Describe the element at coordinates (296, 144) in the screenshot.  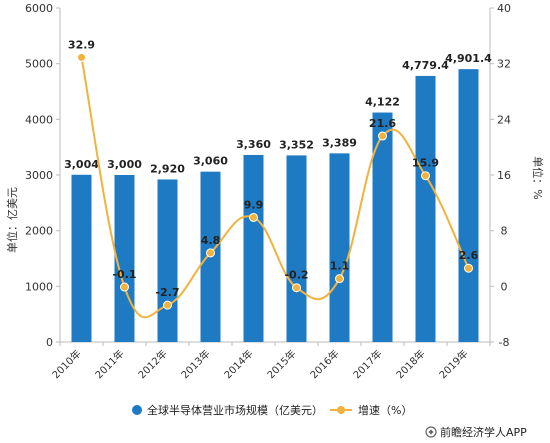
I see `bar-value-label: 3,352` at that location.